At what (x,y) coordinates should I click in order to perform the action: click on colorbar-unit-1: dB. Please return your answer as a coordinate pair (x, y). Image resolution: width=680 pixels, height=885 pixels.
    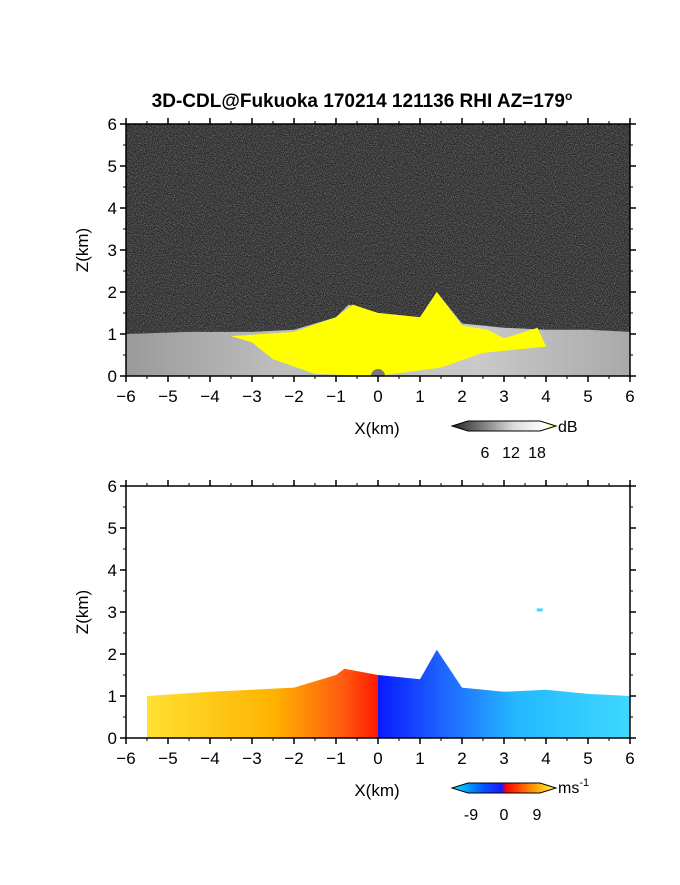
    Looking at the image, I should click on (568, 427).